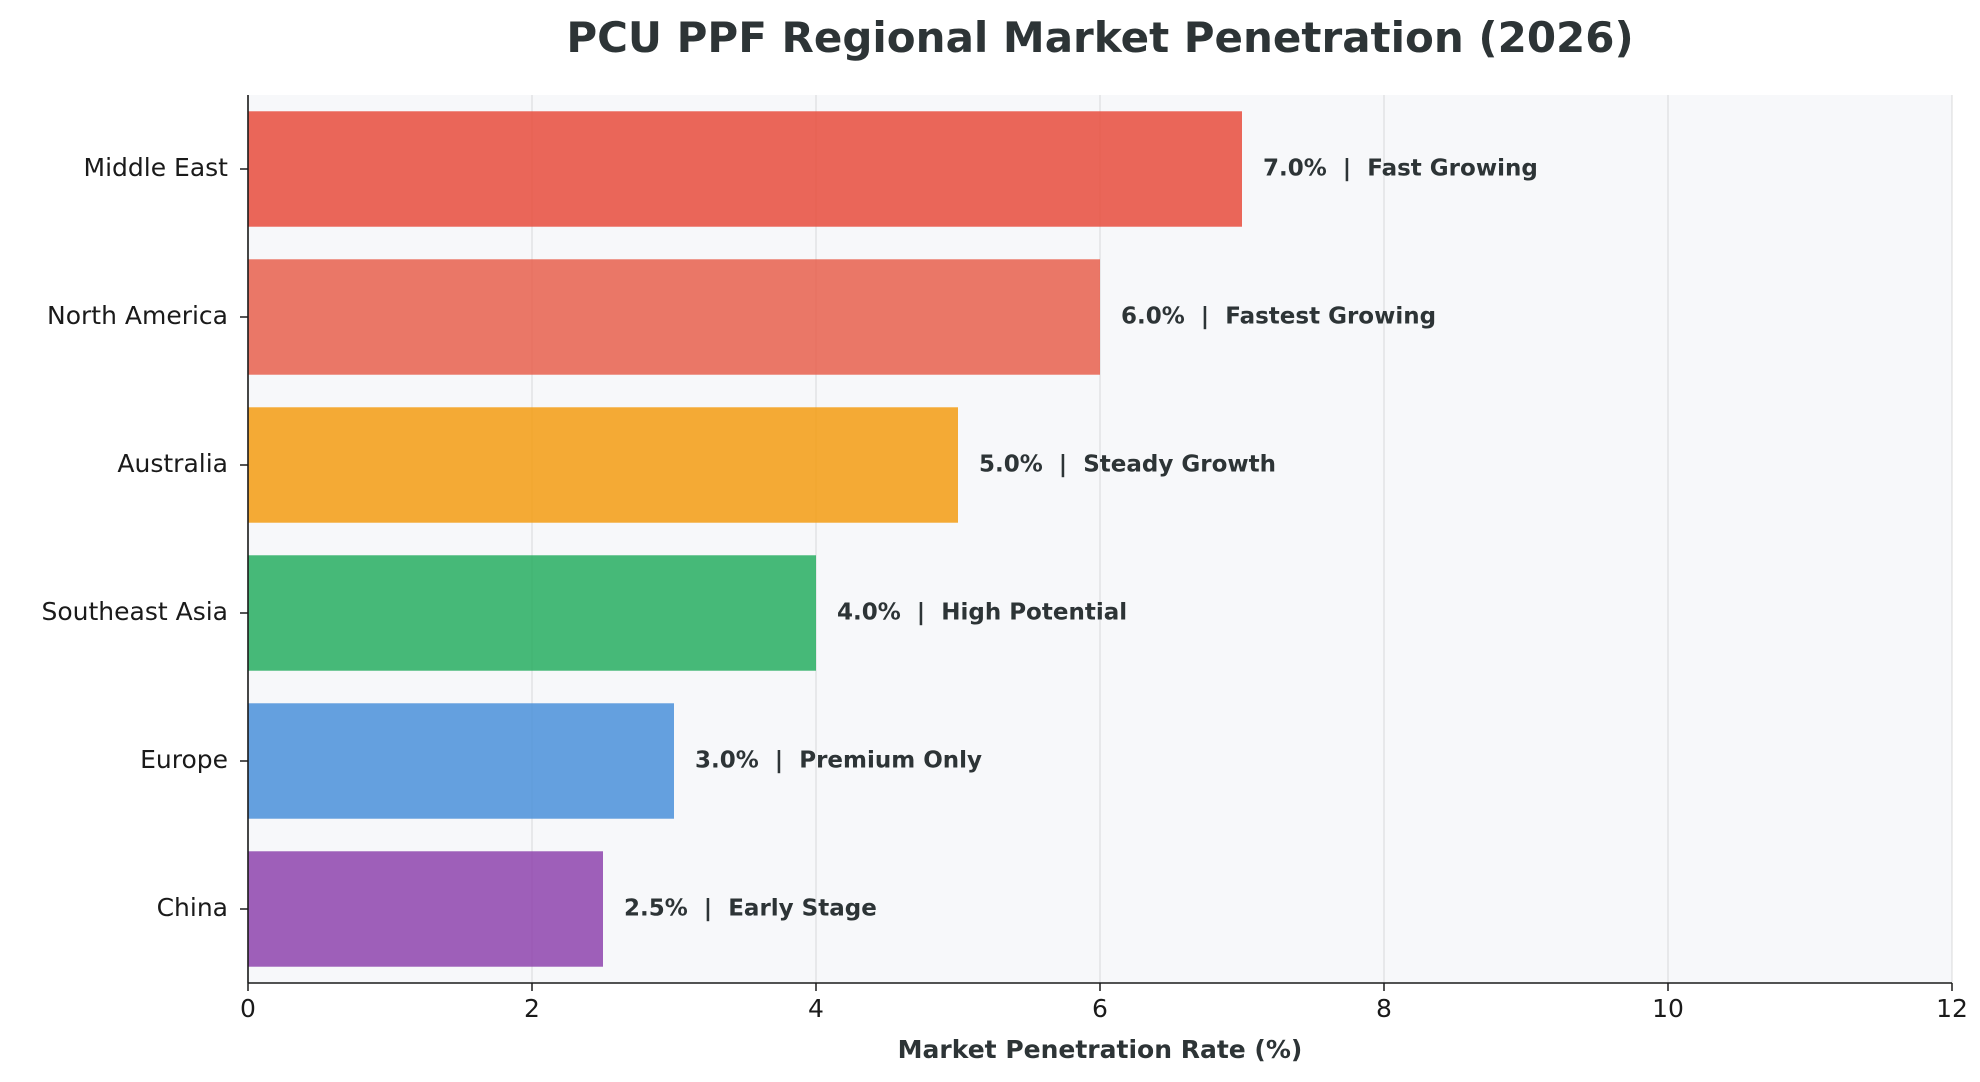  What do you see at coordinates (532, 1008) in the screenshot?
I see `x-tick-label: 2` at bounding box center [532, 1008].